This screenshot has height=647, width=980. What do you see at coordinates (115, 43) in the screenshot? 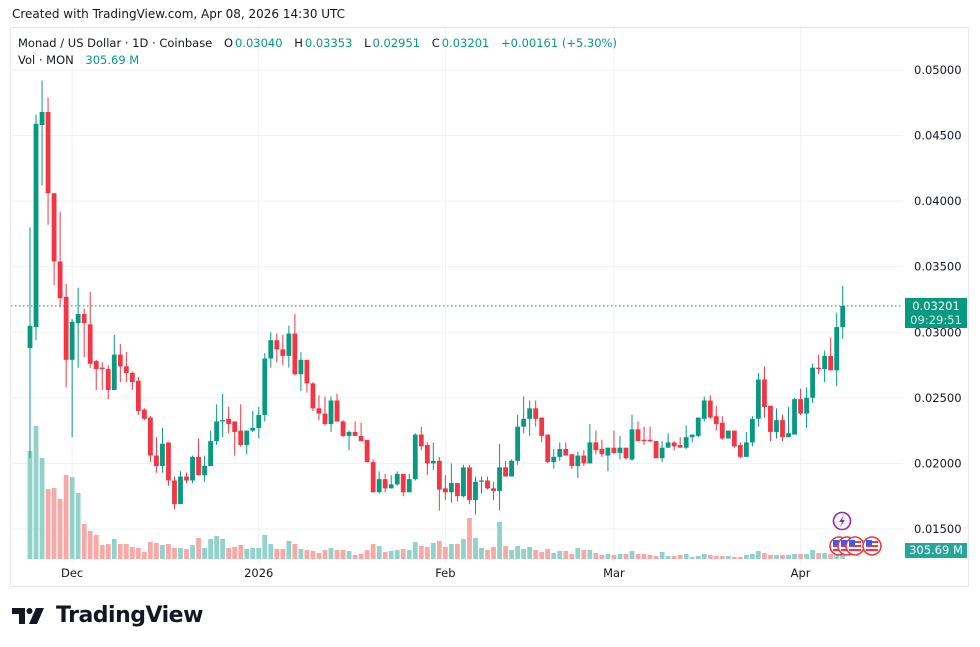
I see `legend-symbol: Monad / US Dollar · 1D · Coinbase` at bounding box center [115, 43].